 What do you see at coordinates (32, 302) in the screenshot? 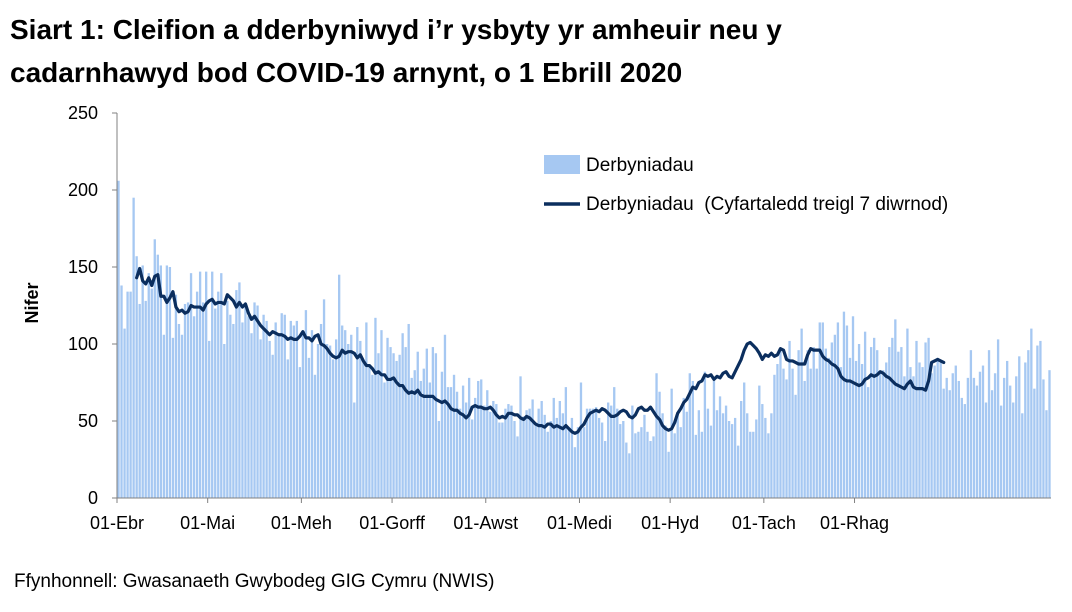
I see `y-axis-label: Nifer` at bounding box center [32, 302].